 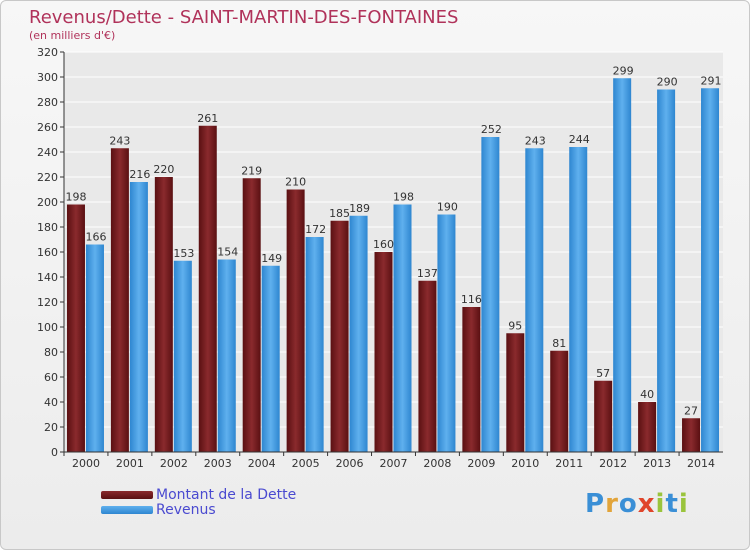 I want to click on y-tick-label: 160, so click(x=47, y=252).